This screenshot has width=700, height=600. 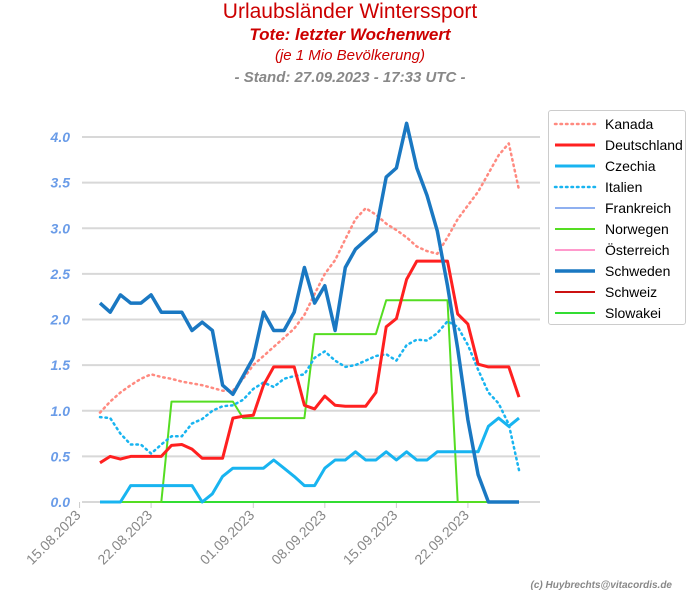 I want to click on legend-item: Norwegen, so click(x=617, y=228).